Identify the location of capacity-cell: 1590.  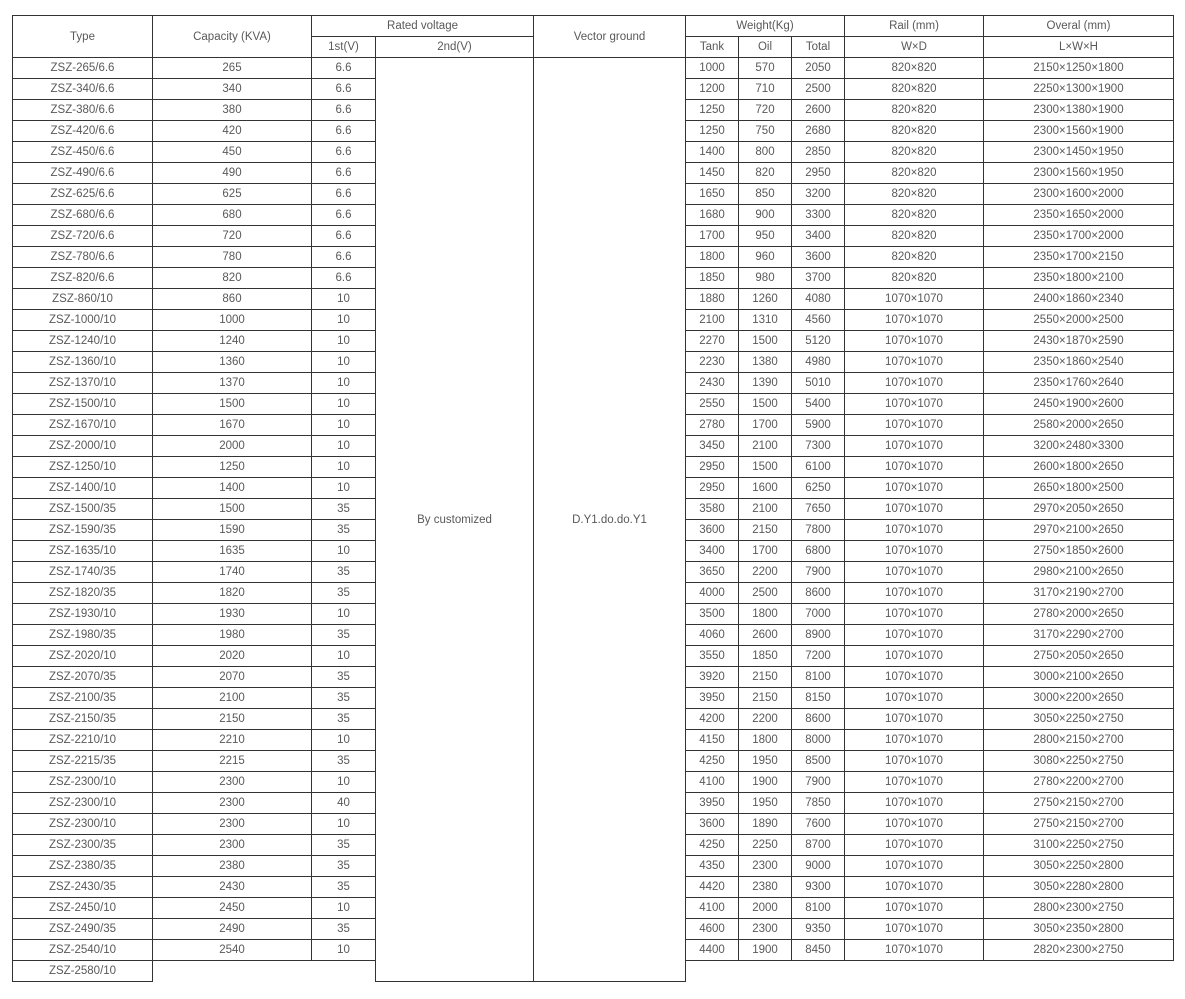
(232, 530).